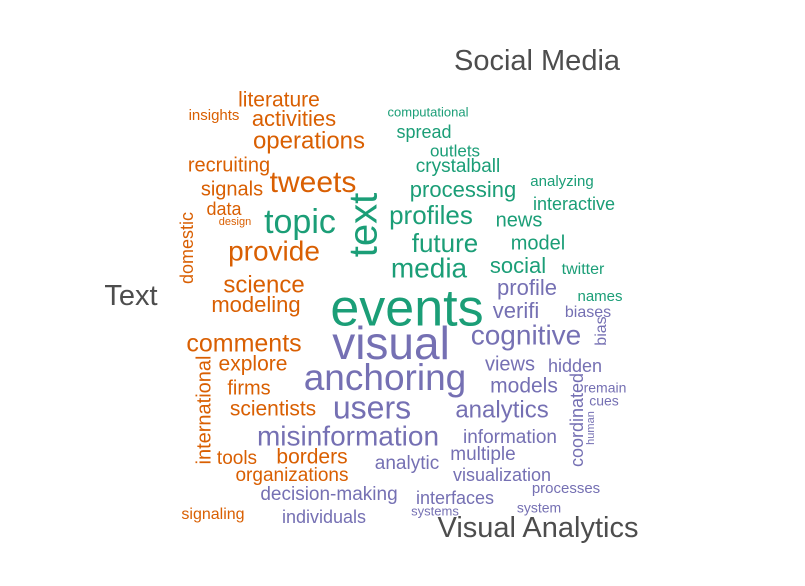 The height and width of the screenshot is (586, 805). I want to click on group-label-visual-analytics: Visual Analytics, so click(538, 528).